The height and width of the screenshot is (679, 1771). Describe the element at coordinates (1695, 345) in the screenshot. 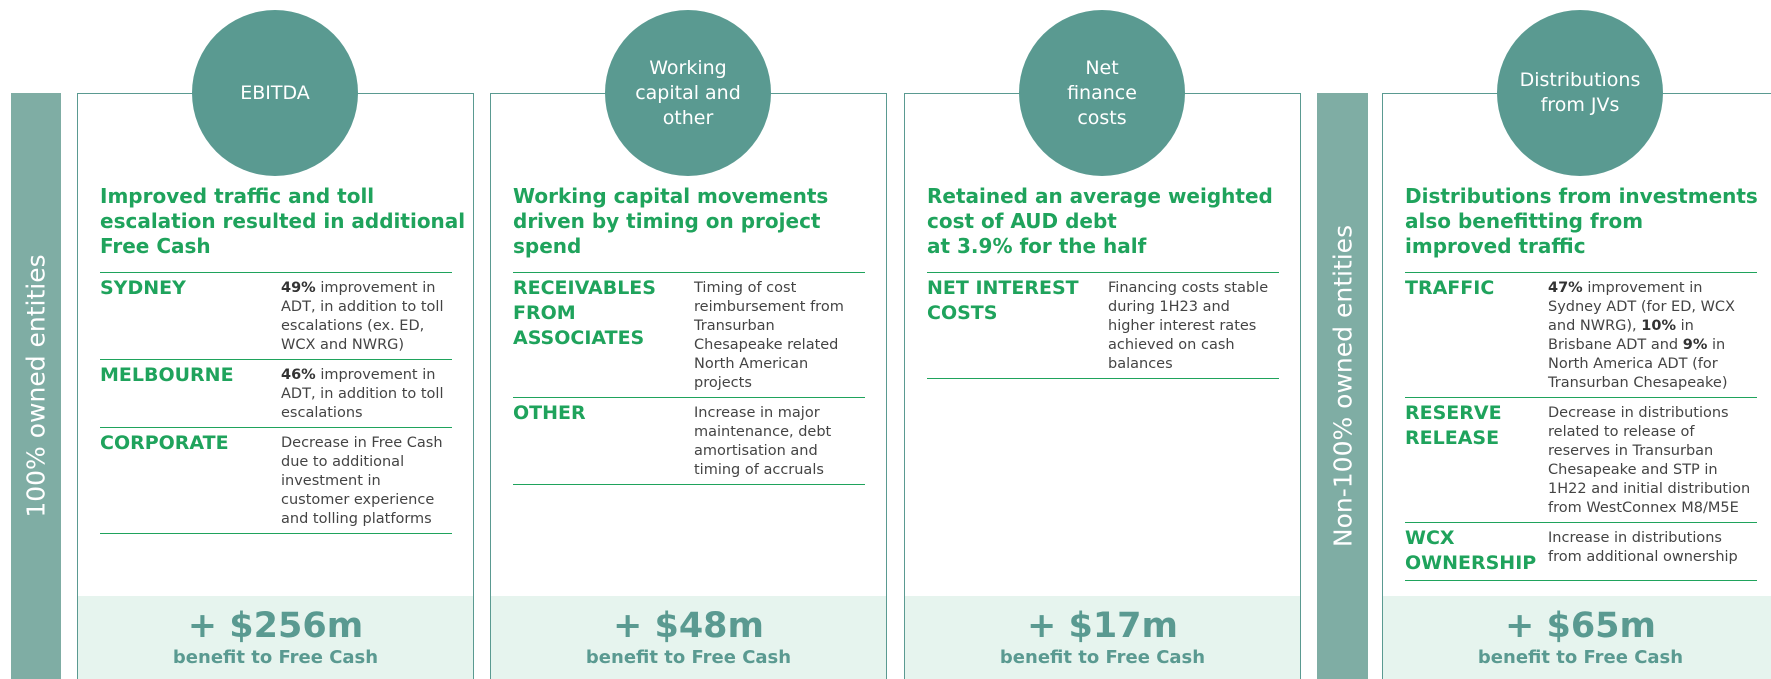

I see `highlight: 9%` at that location.